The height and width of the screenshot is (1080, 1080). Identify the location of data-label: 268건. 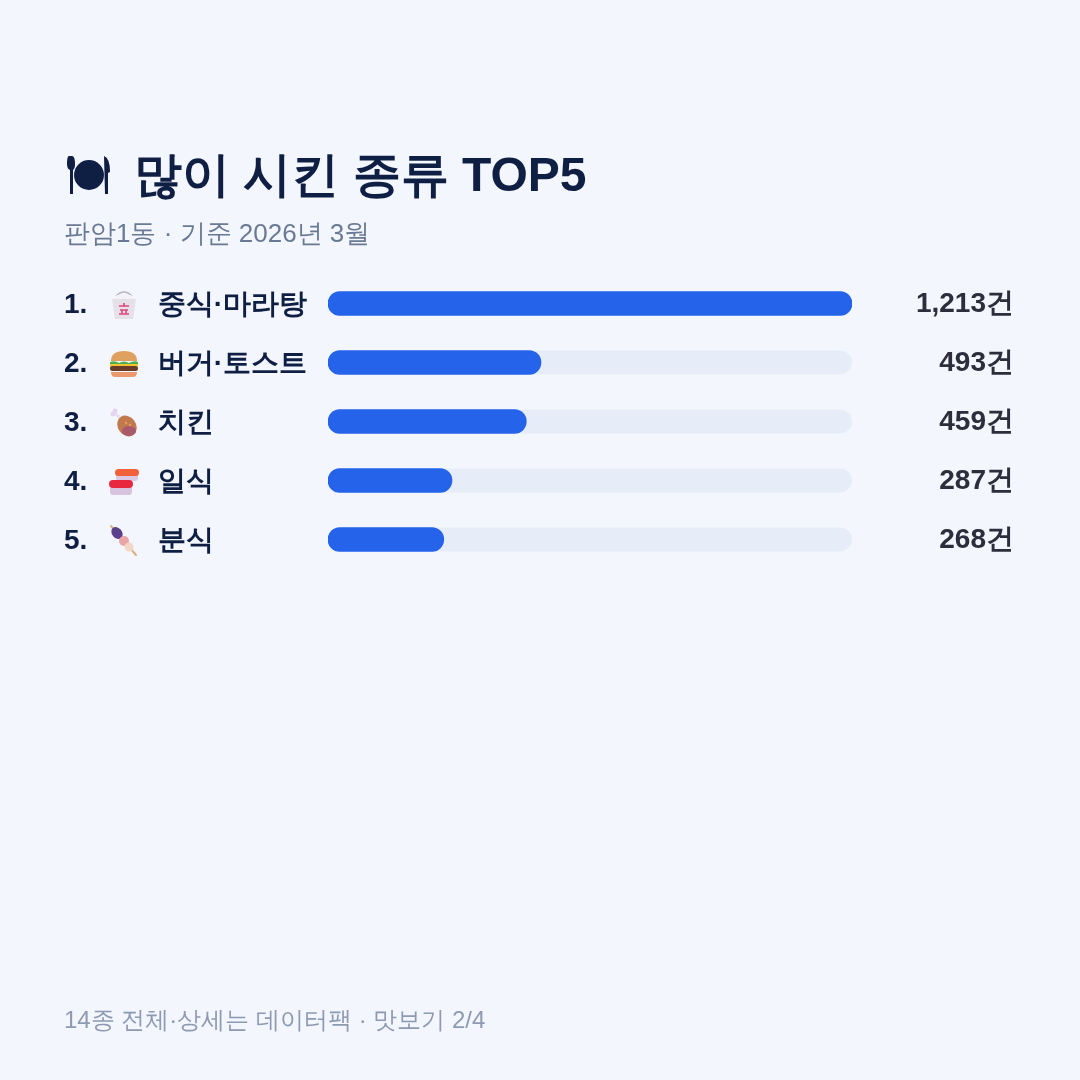
(976, 539).